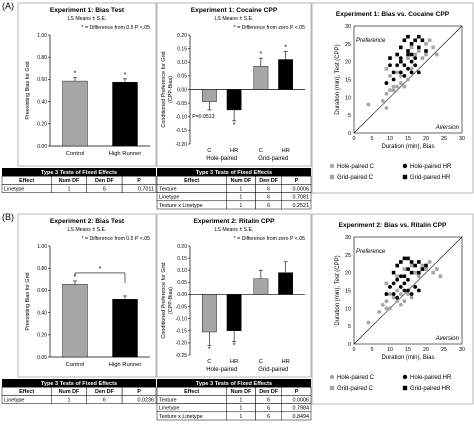 The image size is (474, 431). What do you see at coordinates (348, 81) in the screenshot?
I see `y-tick-label: 15` at bounding box center [348, 81].